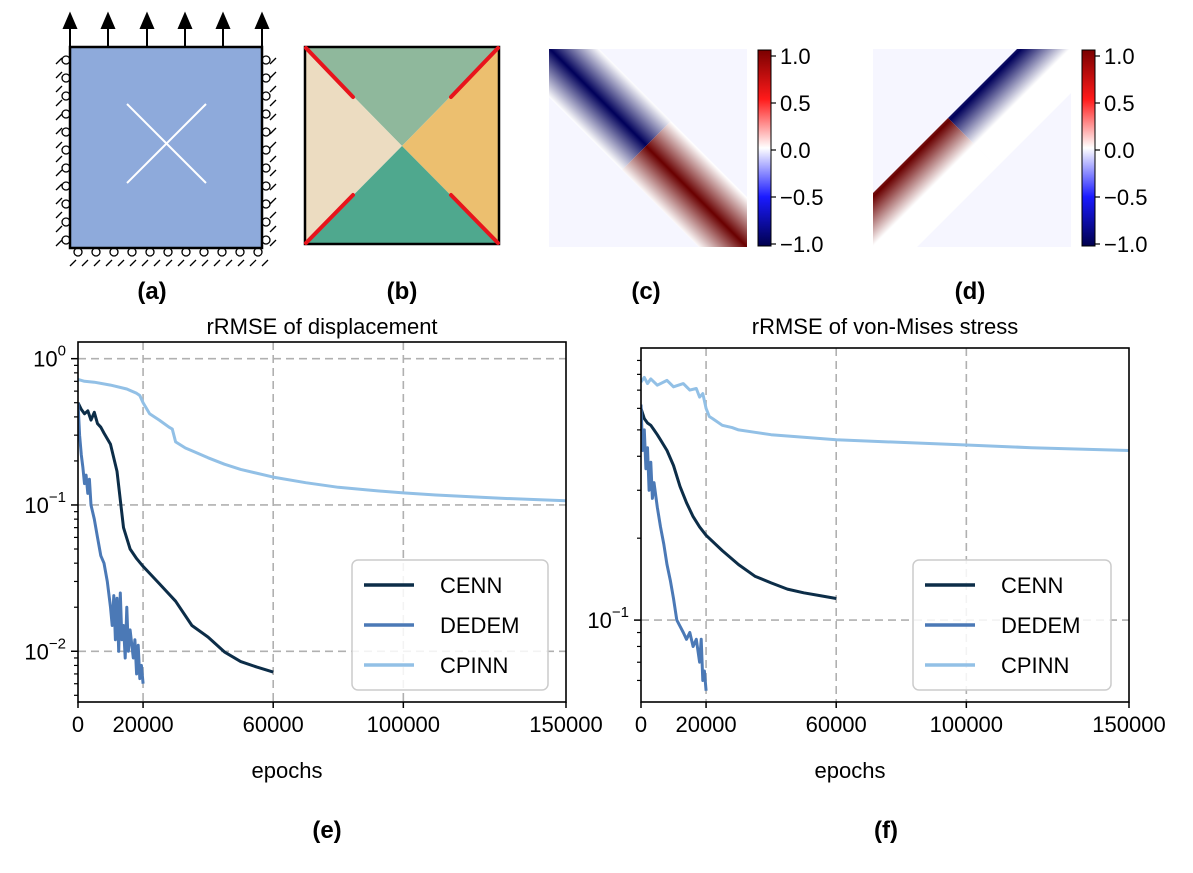 Image resolution: width=1193 pixels, height=873 pixels. I want to click on region-left, so click(353, 145).